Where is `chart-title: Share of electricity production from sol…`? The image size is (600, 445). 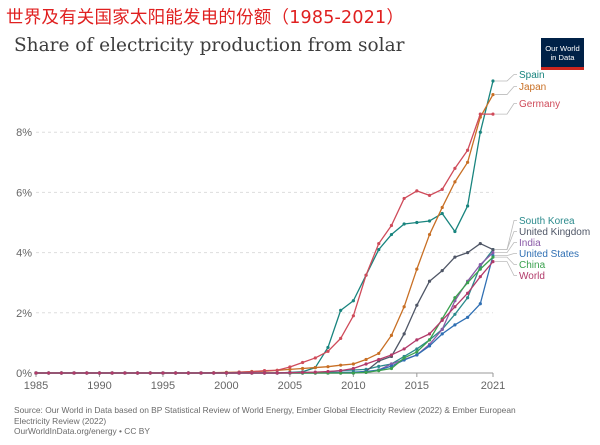 chart-title: Share of electricity production from sol… is located at coordinates (209, 45).